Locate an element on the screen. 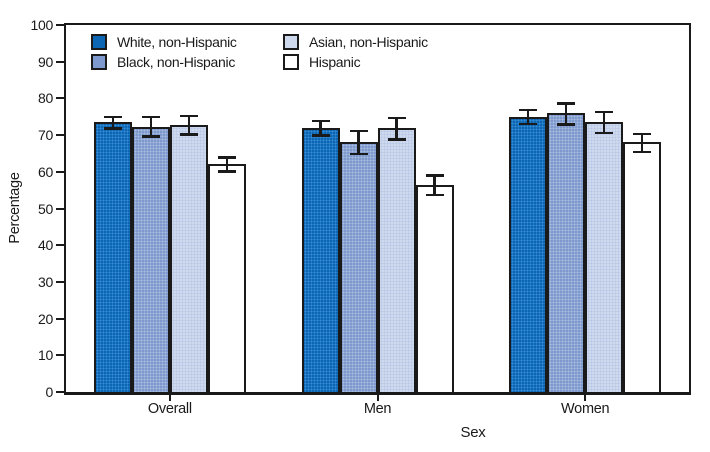  error-bar-women-white-non-hispanic is located at coordinates (528, 117).